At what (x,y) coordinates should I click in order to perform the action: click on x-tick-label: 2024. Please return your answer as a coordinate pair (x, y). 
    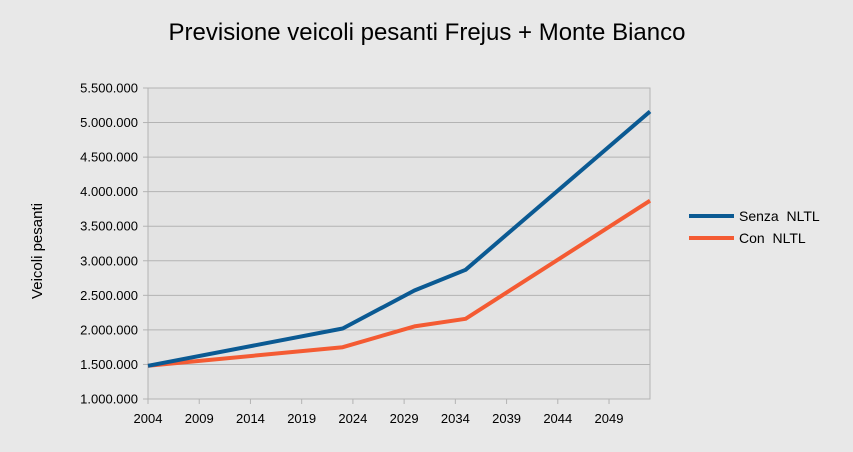
    Looking at the image, I should click on (352, 418).